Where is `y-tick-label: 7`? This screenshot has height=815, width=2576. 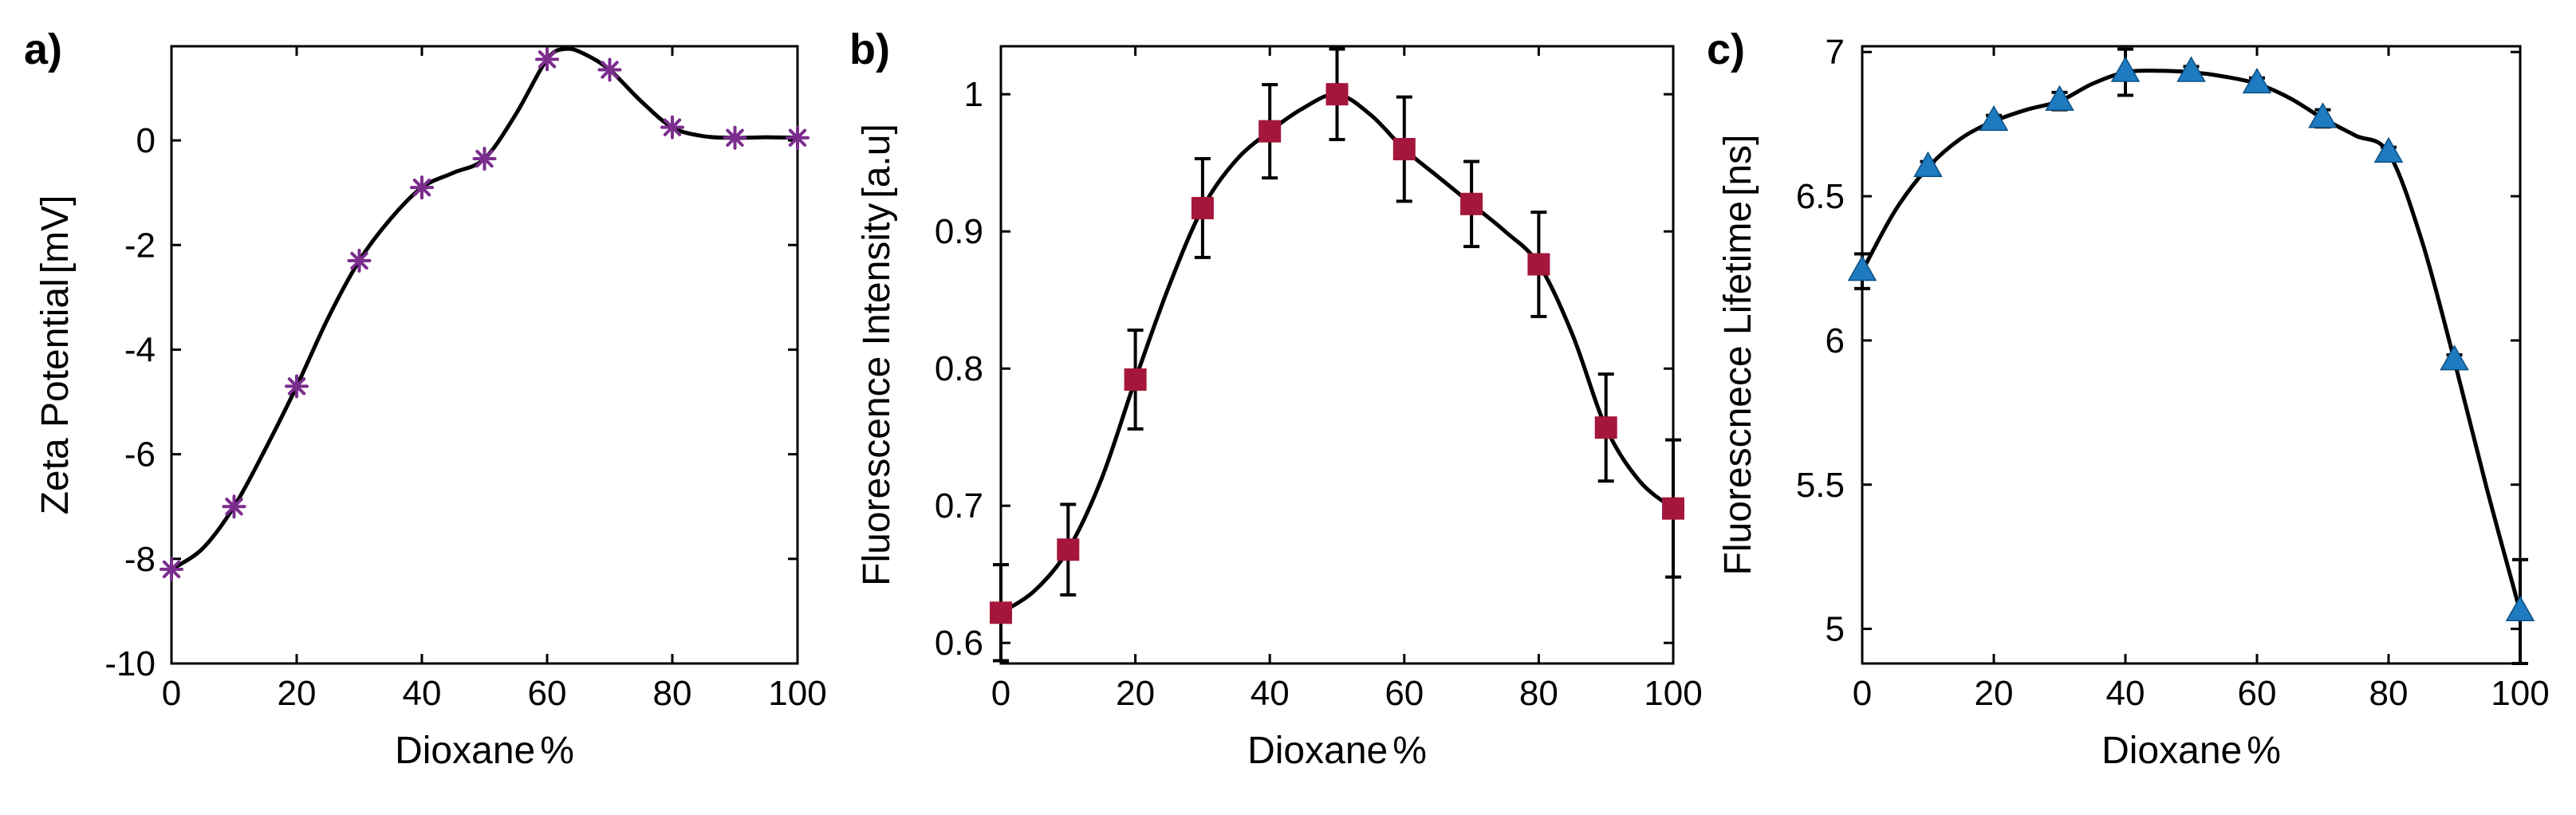
y-tick-label: 7 is located at coordinates (1835, 53).